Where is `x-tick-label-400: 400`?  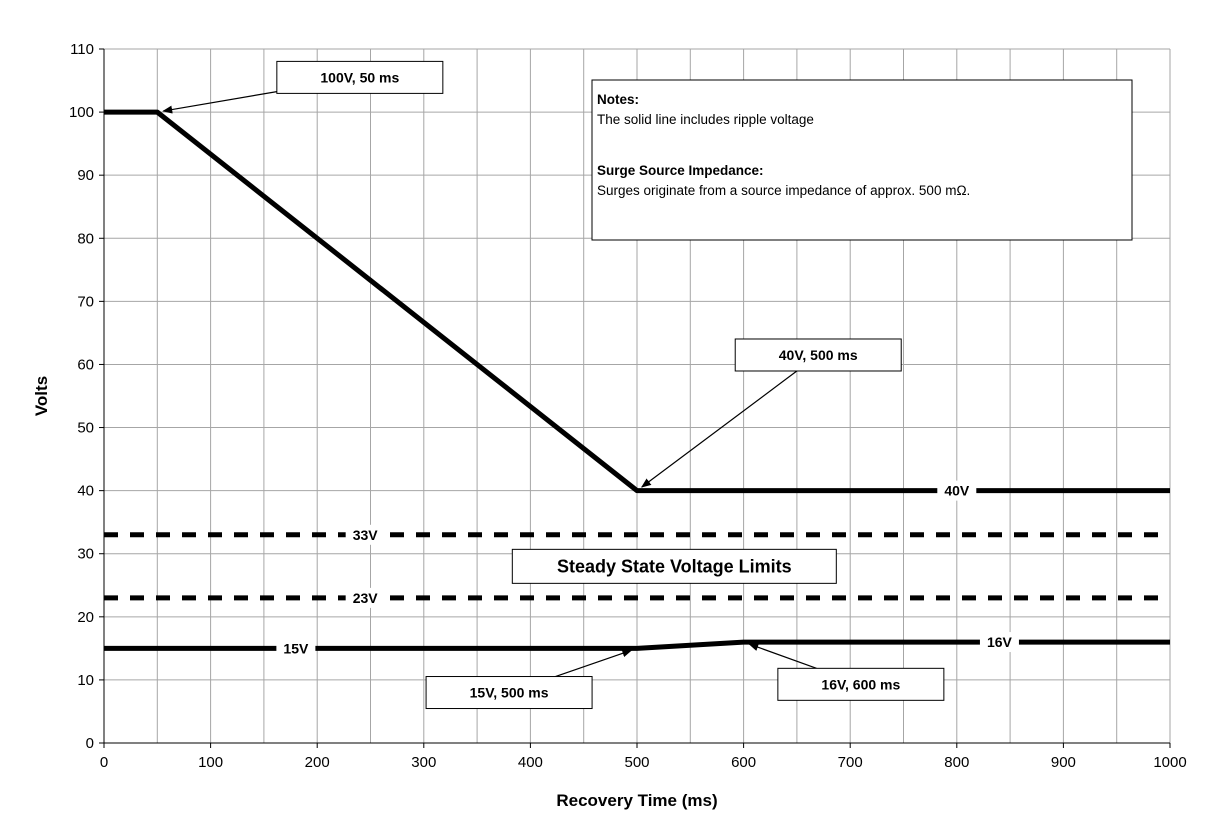
x-tick-label-400: 400 is located at coordinates (530, 762).